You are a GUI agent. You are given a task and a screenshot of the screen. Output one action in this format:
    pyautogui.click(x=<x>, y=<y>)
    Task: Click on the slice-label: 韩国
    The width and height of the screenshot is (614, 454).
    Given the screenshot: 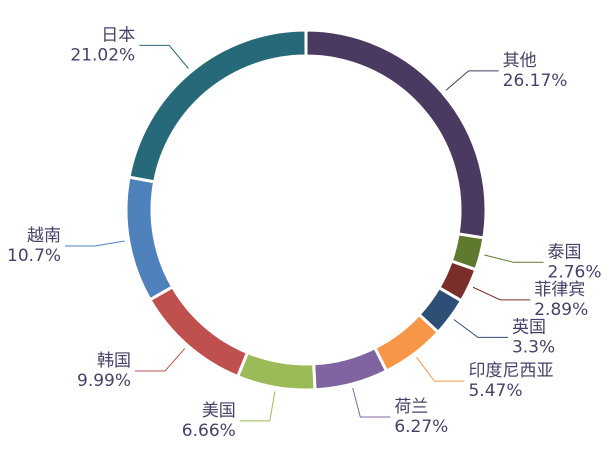 What is the action you would take?
    pyautogui.click(x=114, y=361)
    